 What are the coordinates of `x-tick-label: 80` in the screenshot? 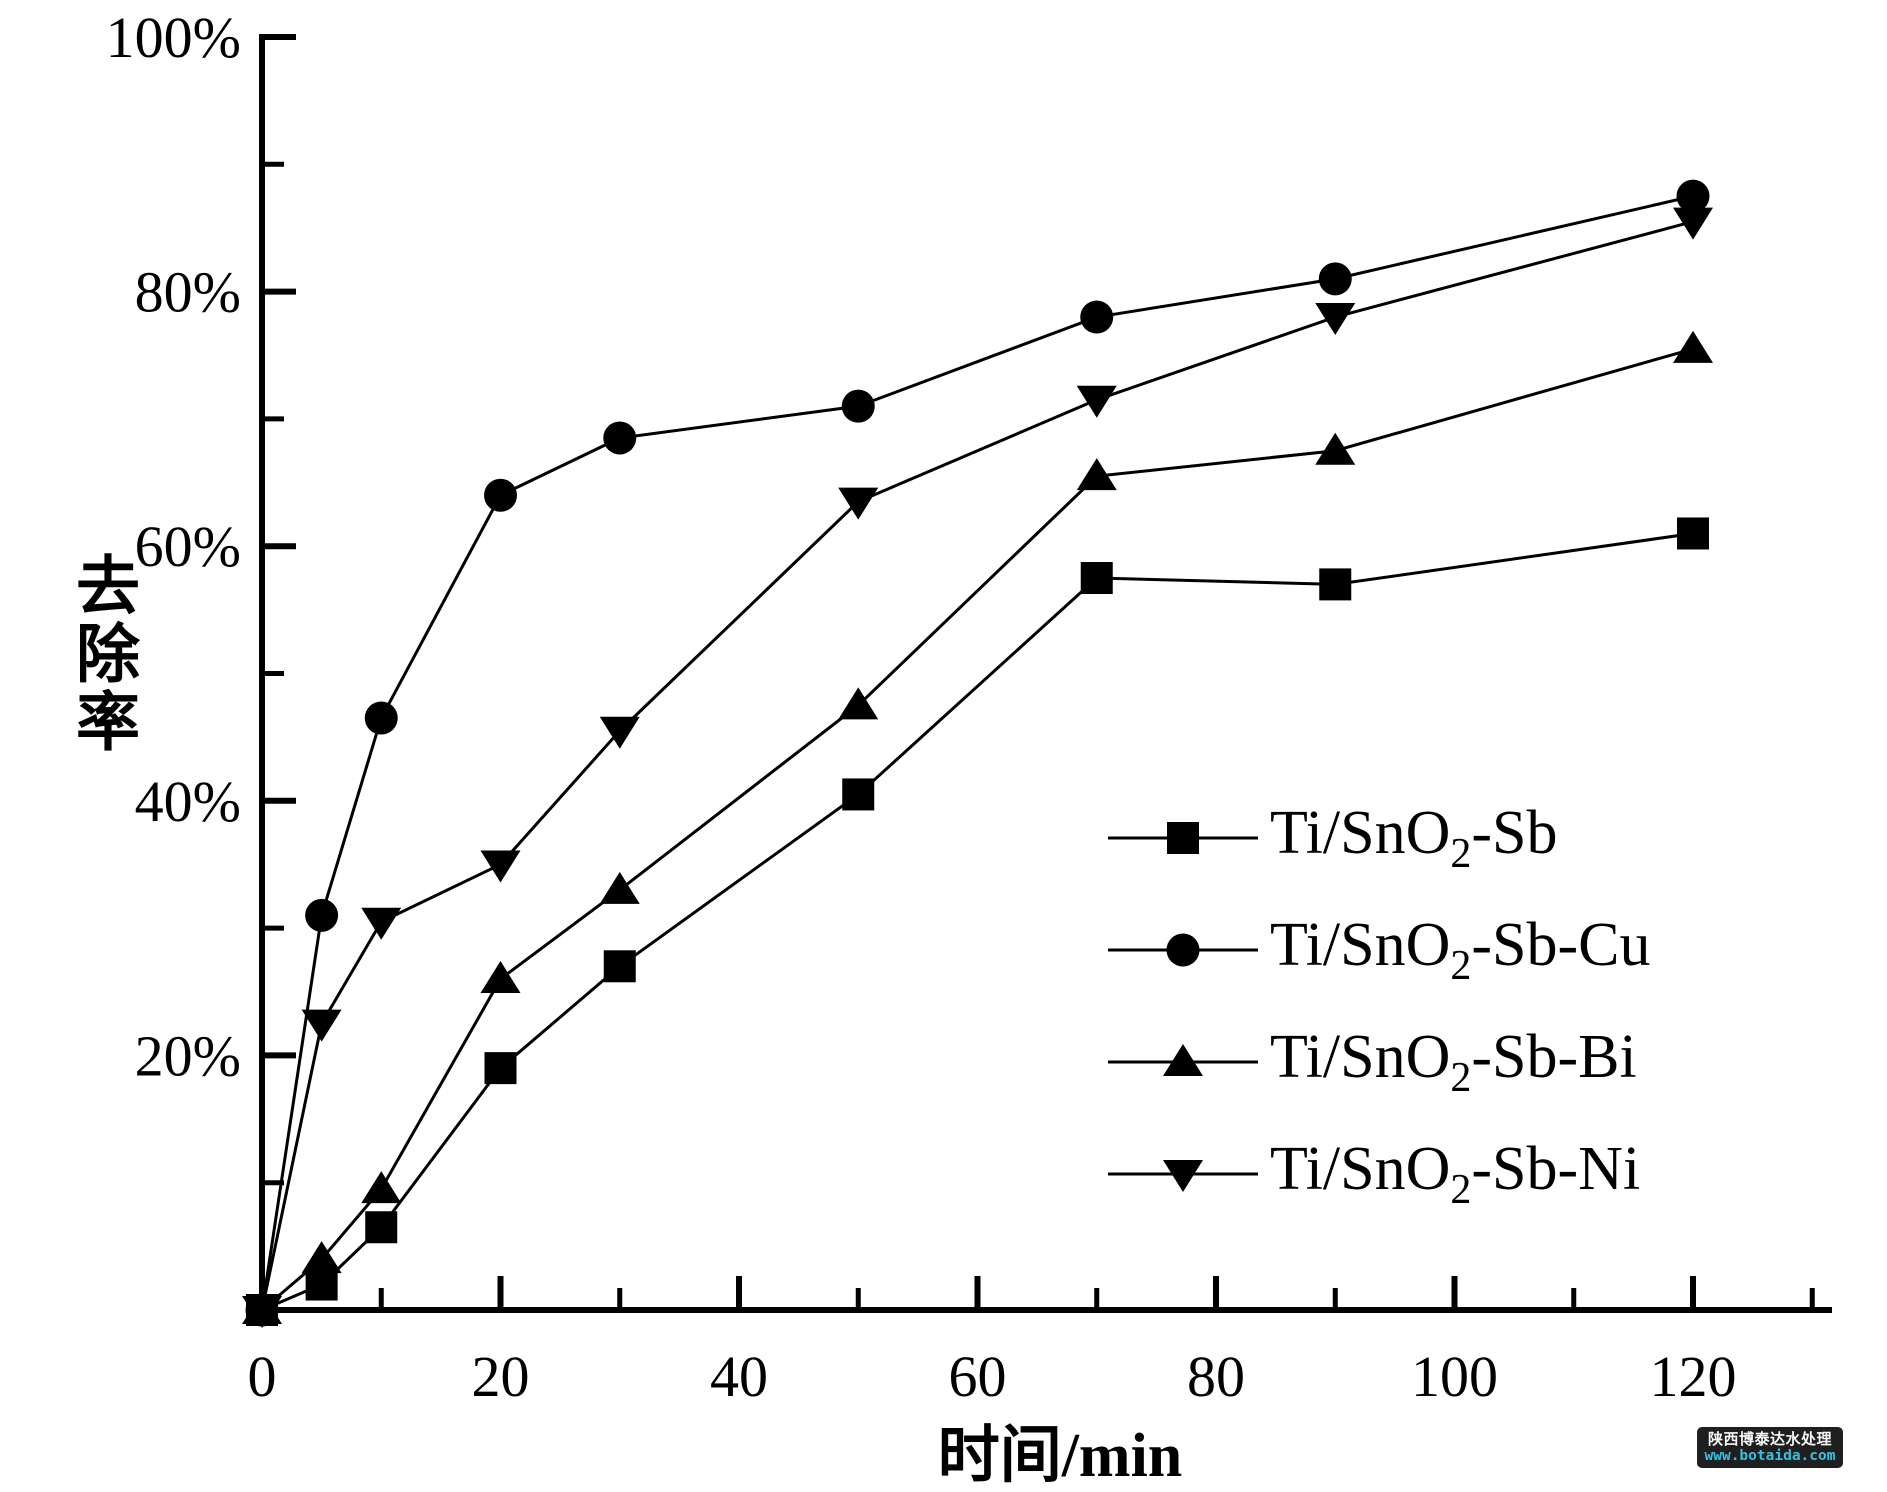 It's located at (1216, 1376).